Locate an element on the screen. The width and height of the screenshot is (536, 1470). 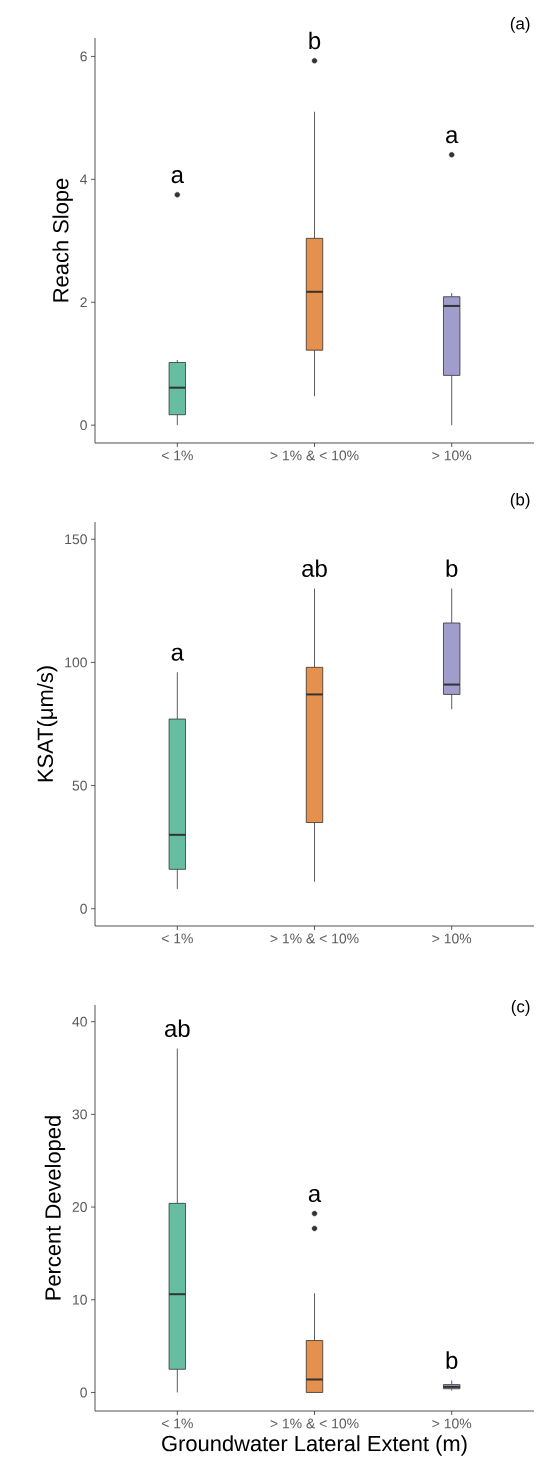
text: (a) is located at coordinates (520, 25).